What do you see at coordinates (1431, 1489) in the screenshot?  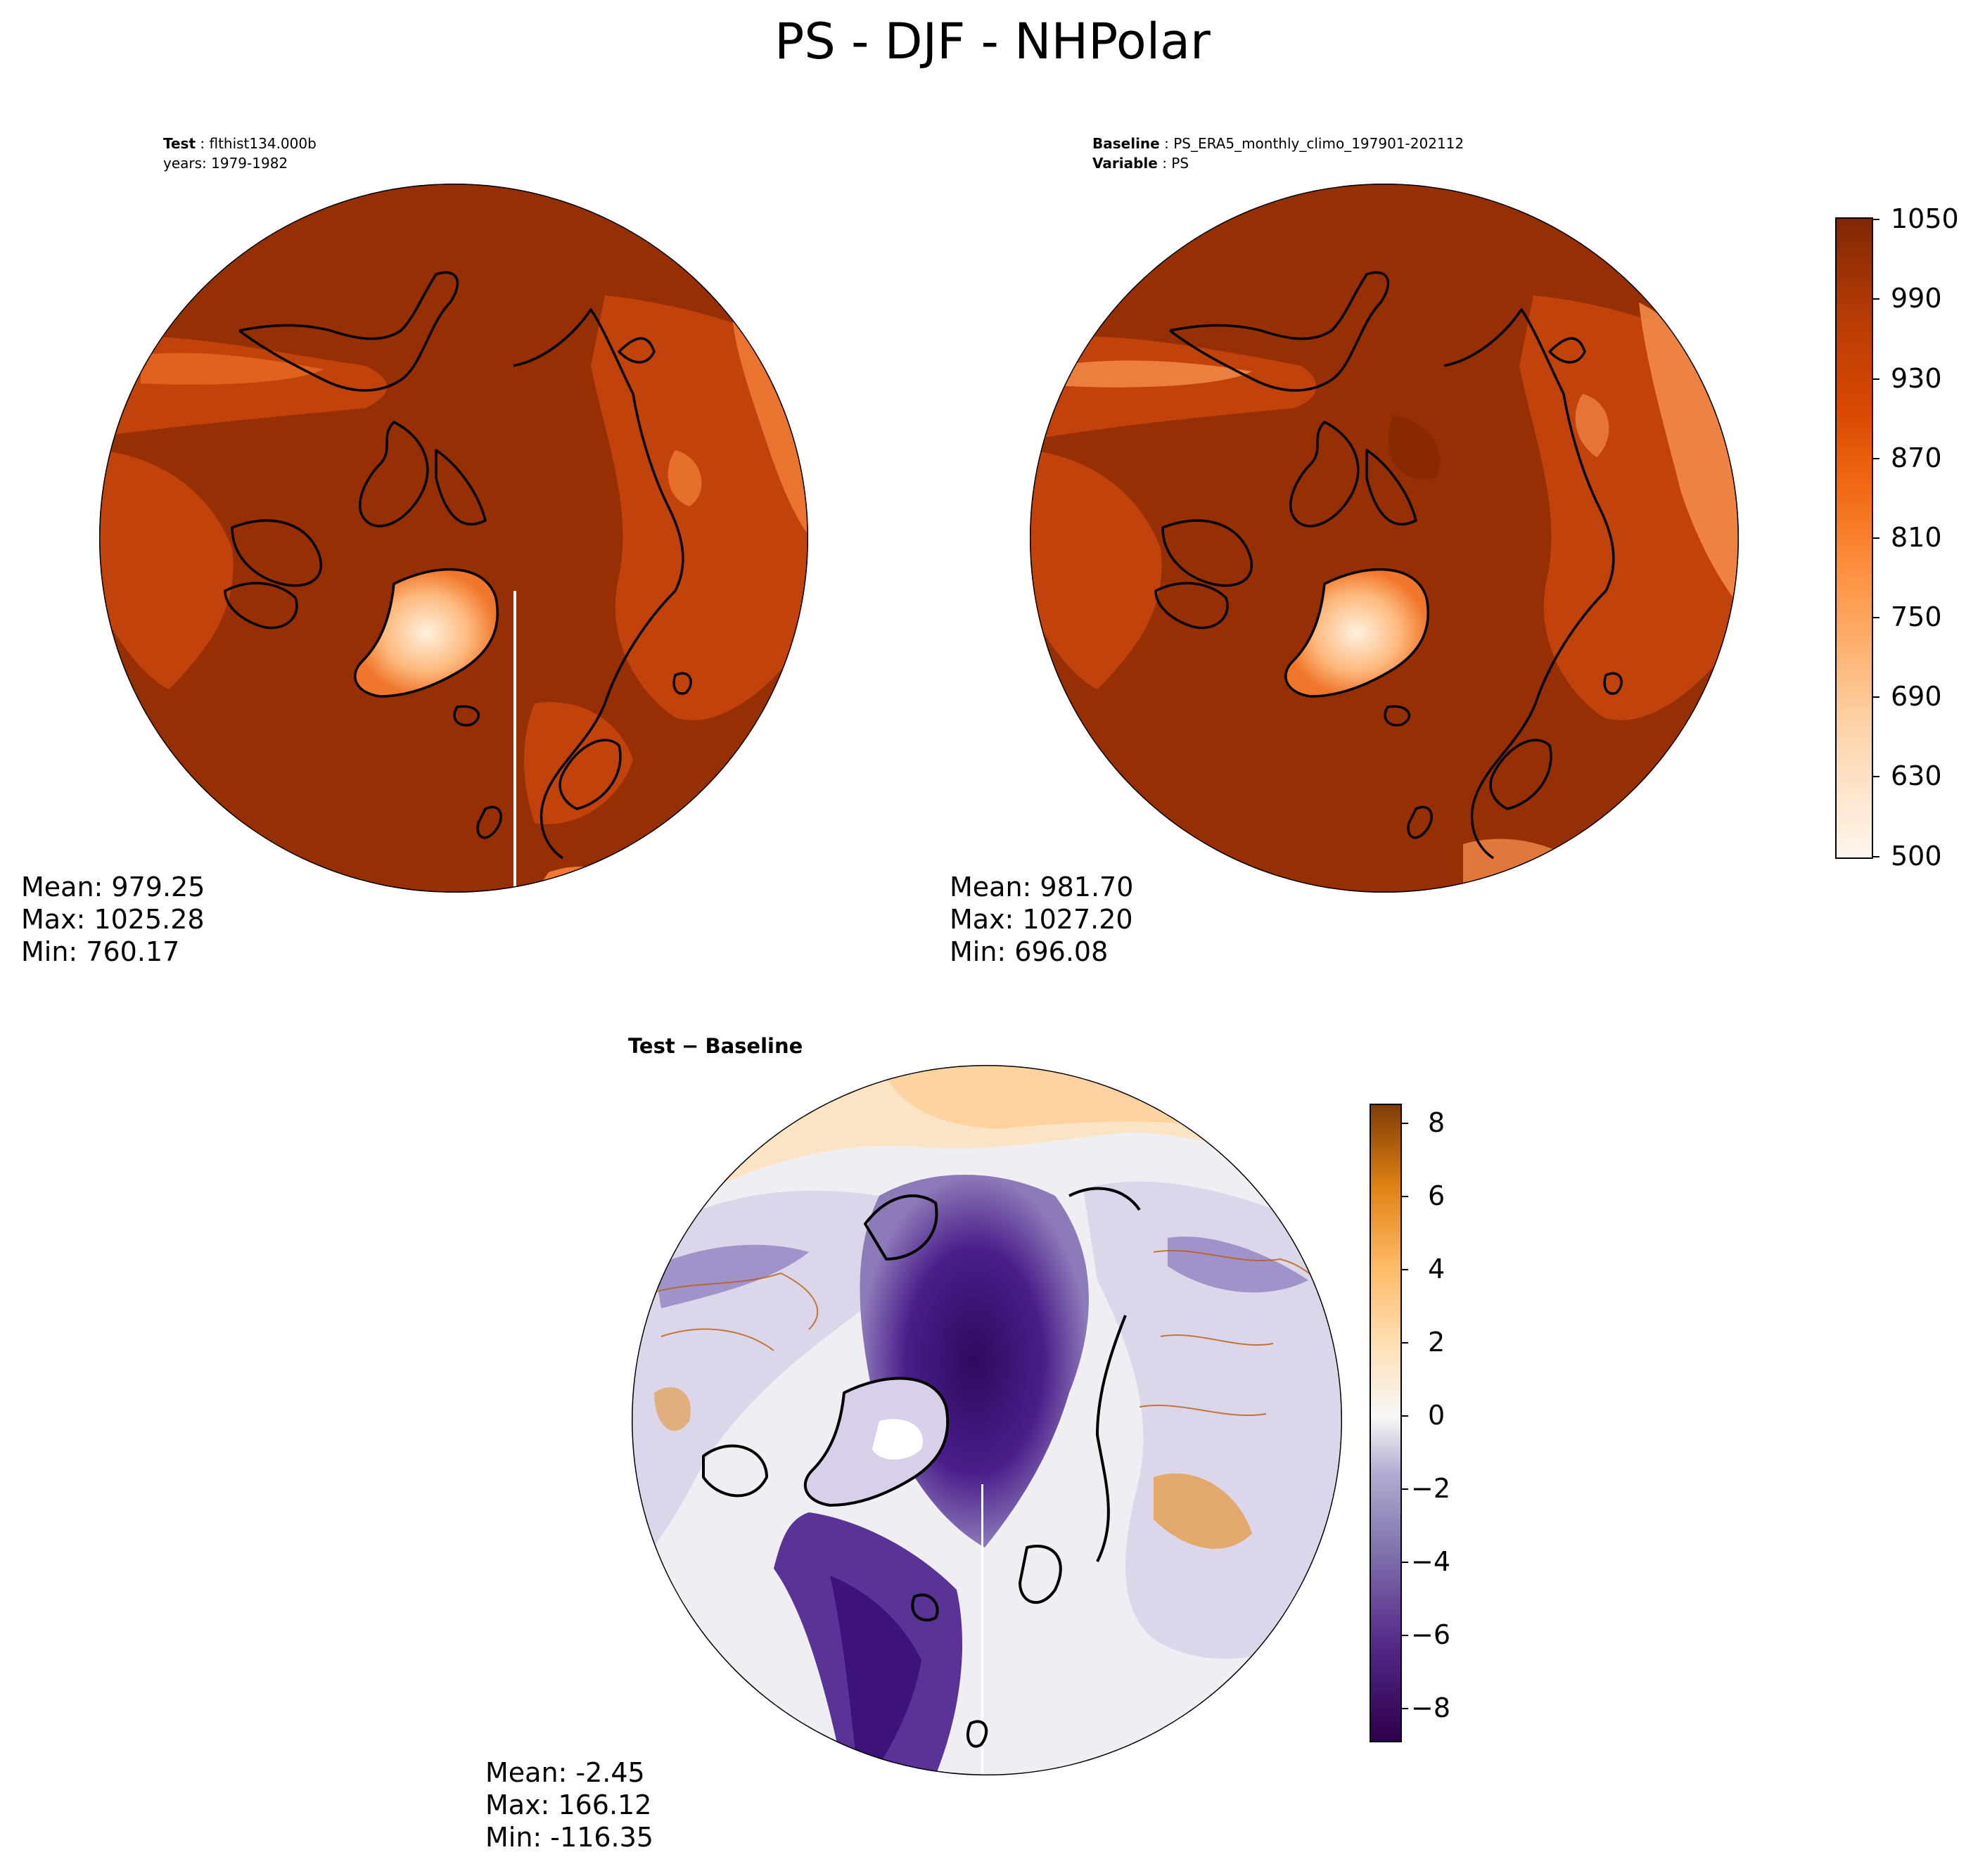 I see `diff-cbar-tick: −2` at bounding box center [1431, 1489].